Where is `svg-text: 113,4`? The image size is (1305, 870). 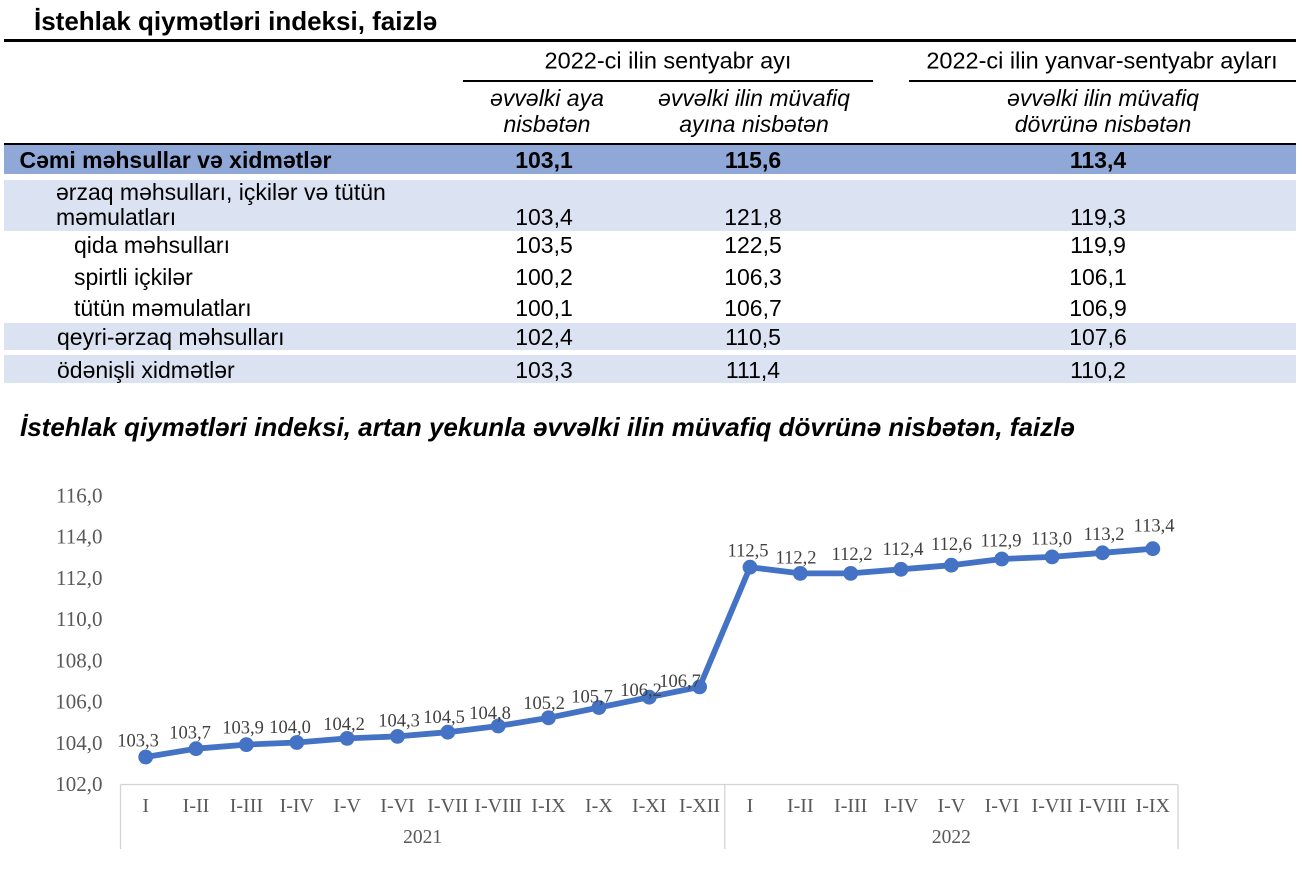 svg-text: 113,4 is located at coordinates (1154, 526).